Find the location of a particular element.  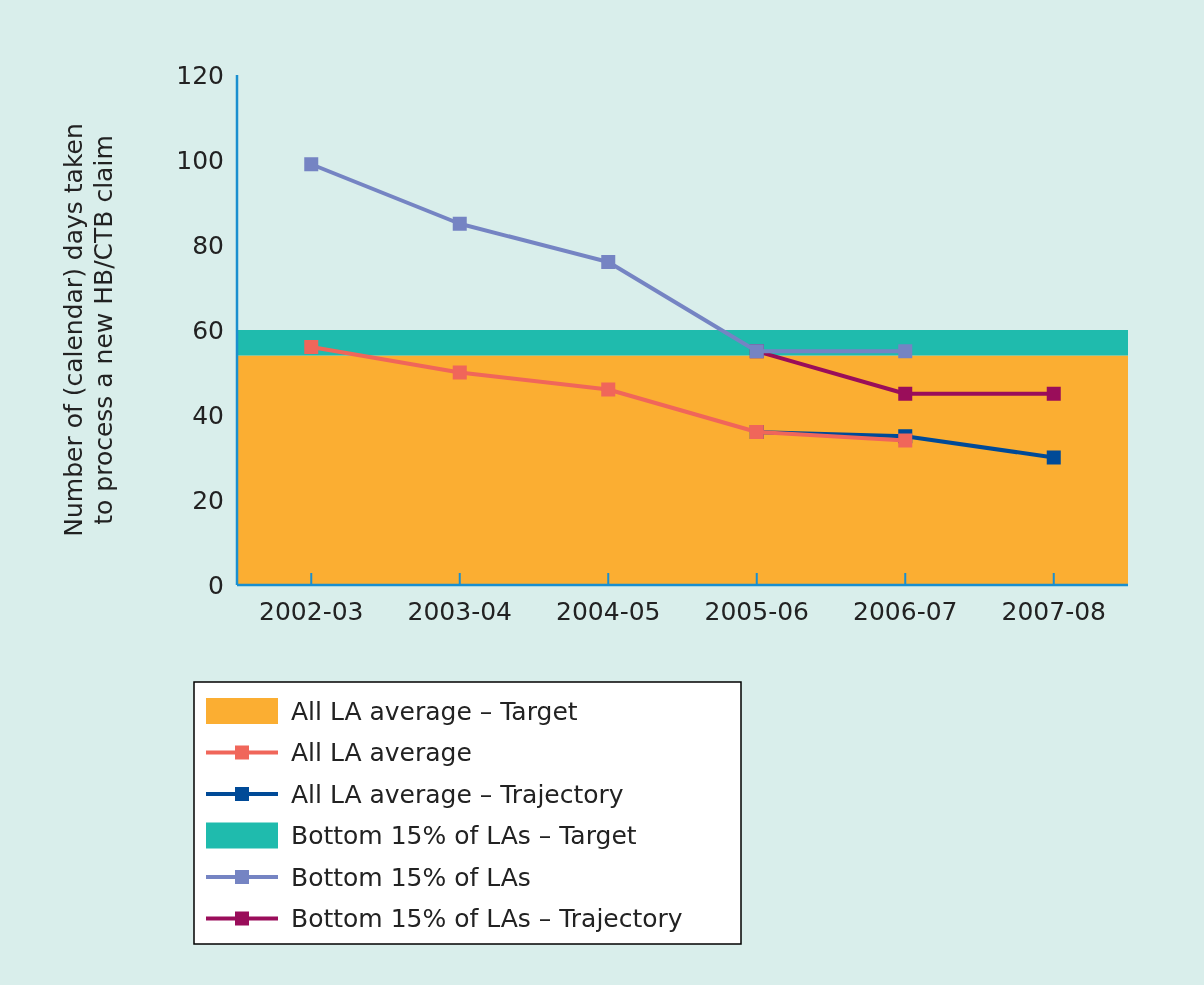

legend-label: Bottom 15% of LAs – Target is located at coordinates (464, 836).